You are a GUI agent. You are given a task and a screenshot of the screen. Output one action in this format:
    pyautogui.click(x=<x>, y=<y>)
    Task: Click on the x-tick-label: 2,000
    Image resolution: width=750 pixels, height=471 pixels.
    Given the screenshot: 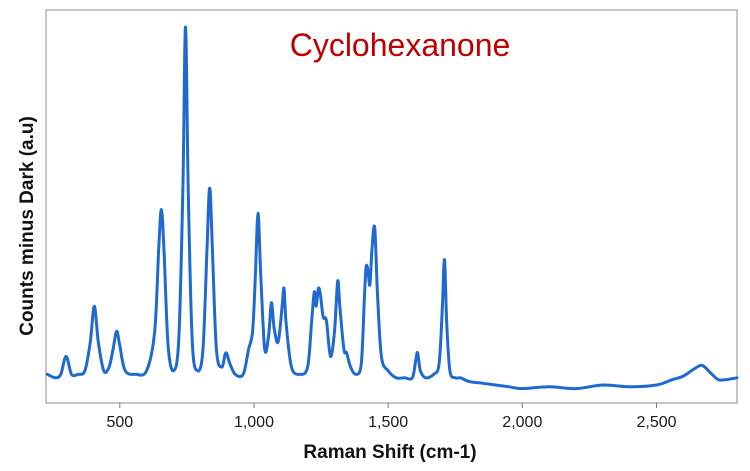 What is the action you would take?
    pyautogui.click(x=522, y=422)
    